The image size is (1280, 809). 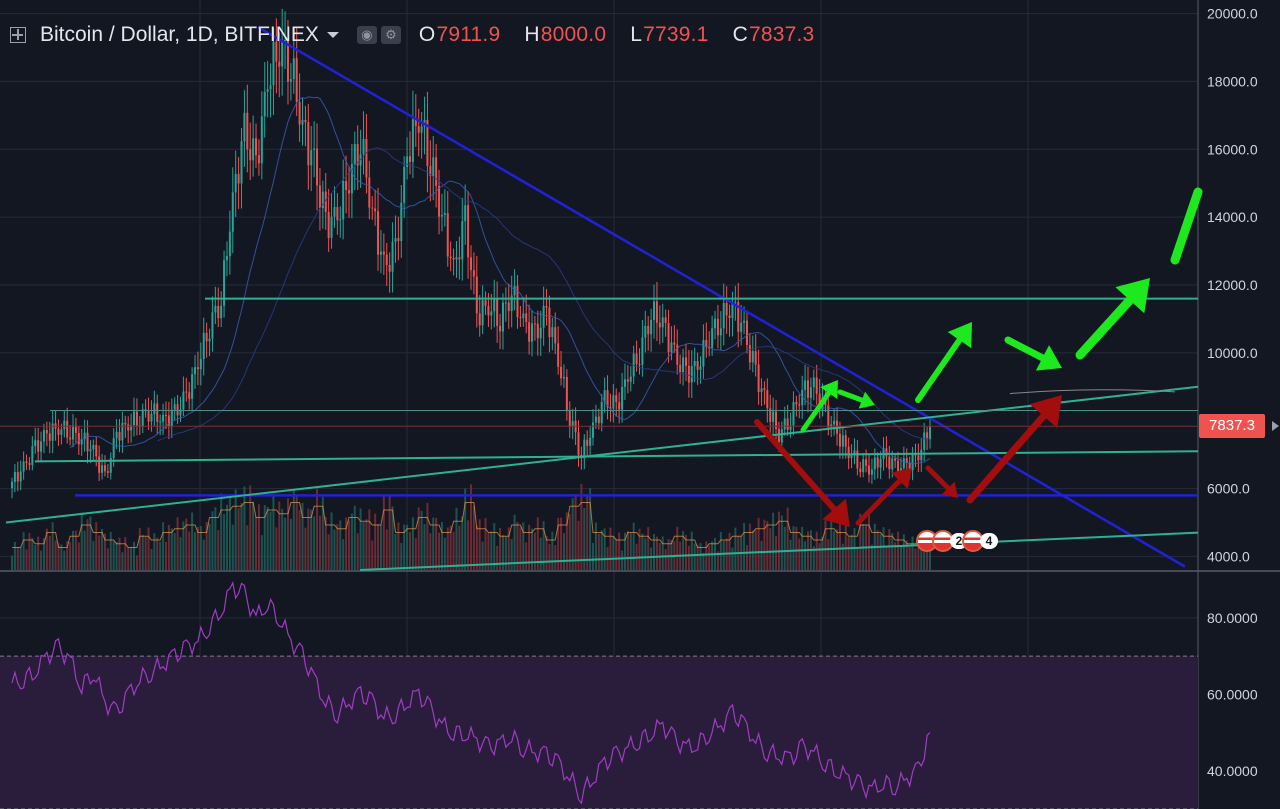 I want to click on event-count-badge: 4, so click(x=989, y=541).